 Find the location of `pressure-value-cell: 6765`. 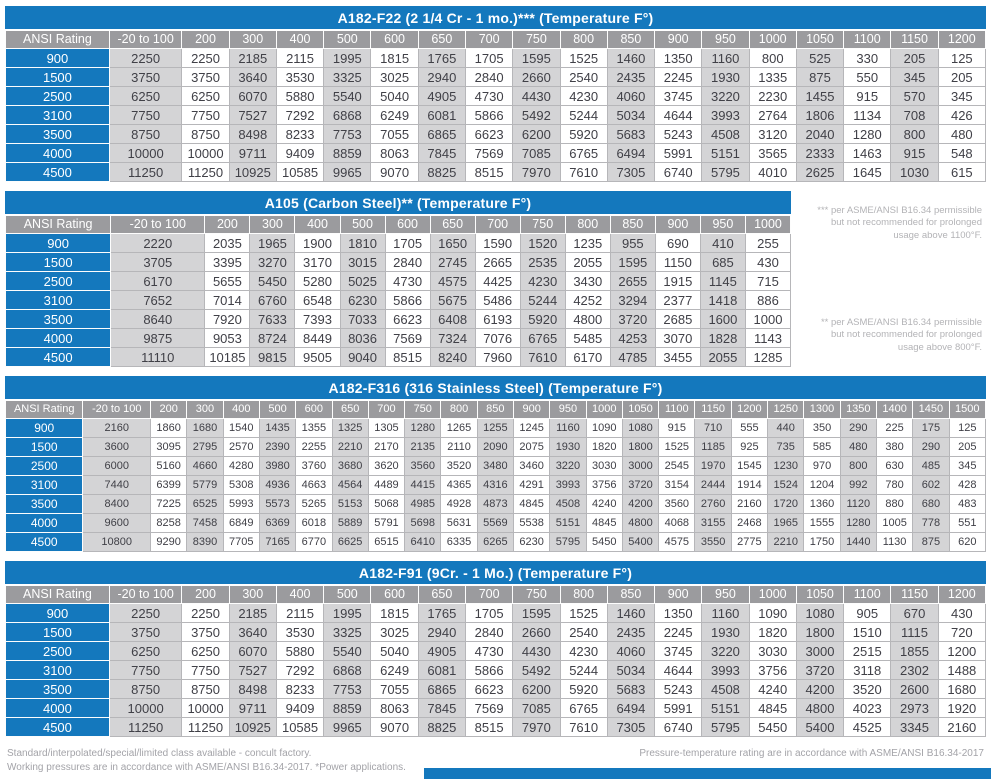

pressure-value-cell: 6765 is located at coordinates (583, 153).